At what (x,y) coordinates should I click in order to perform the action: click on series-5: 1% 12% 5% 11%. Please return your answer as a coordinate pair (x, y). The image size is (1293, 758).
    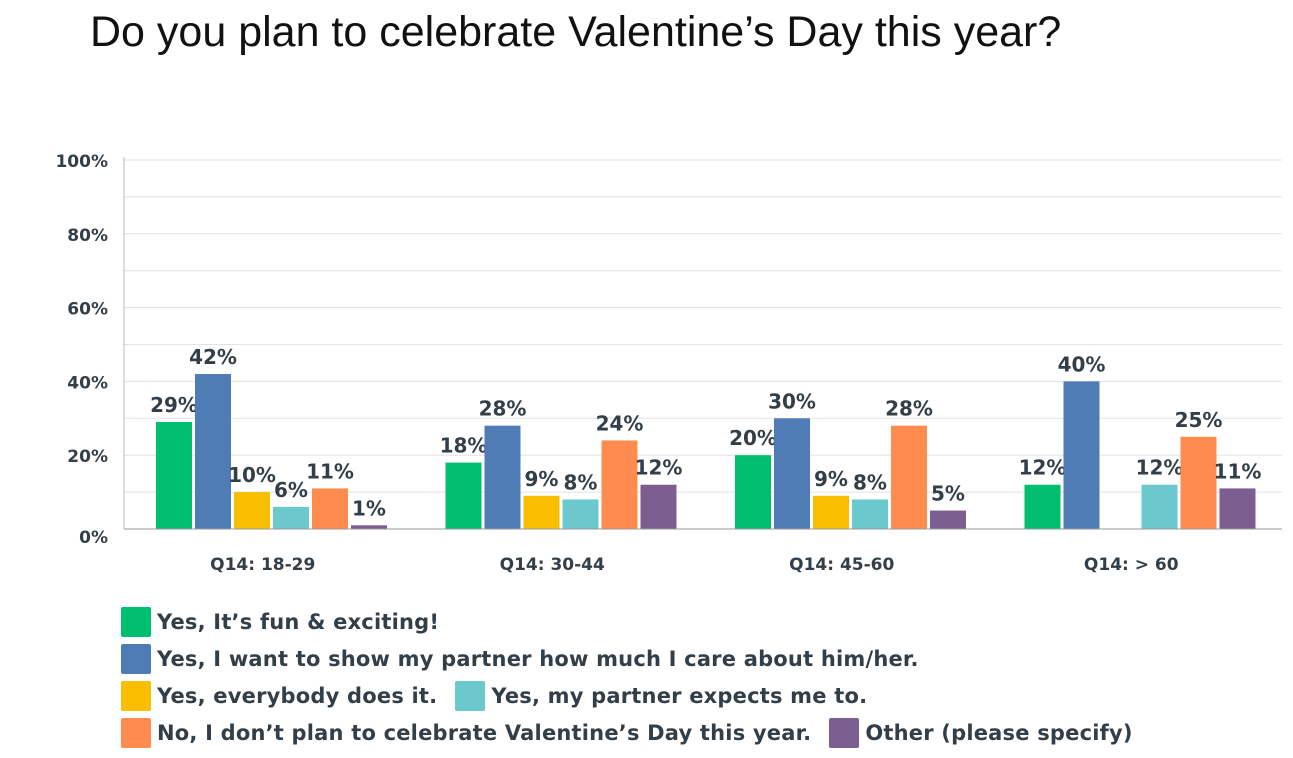
    Looking at the image, I should click on (806, 492).